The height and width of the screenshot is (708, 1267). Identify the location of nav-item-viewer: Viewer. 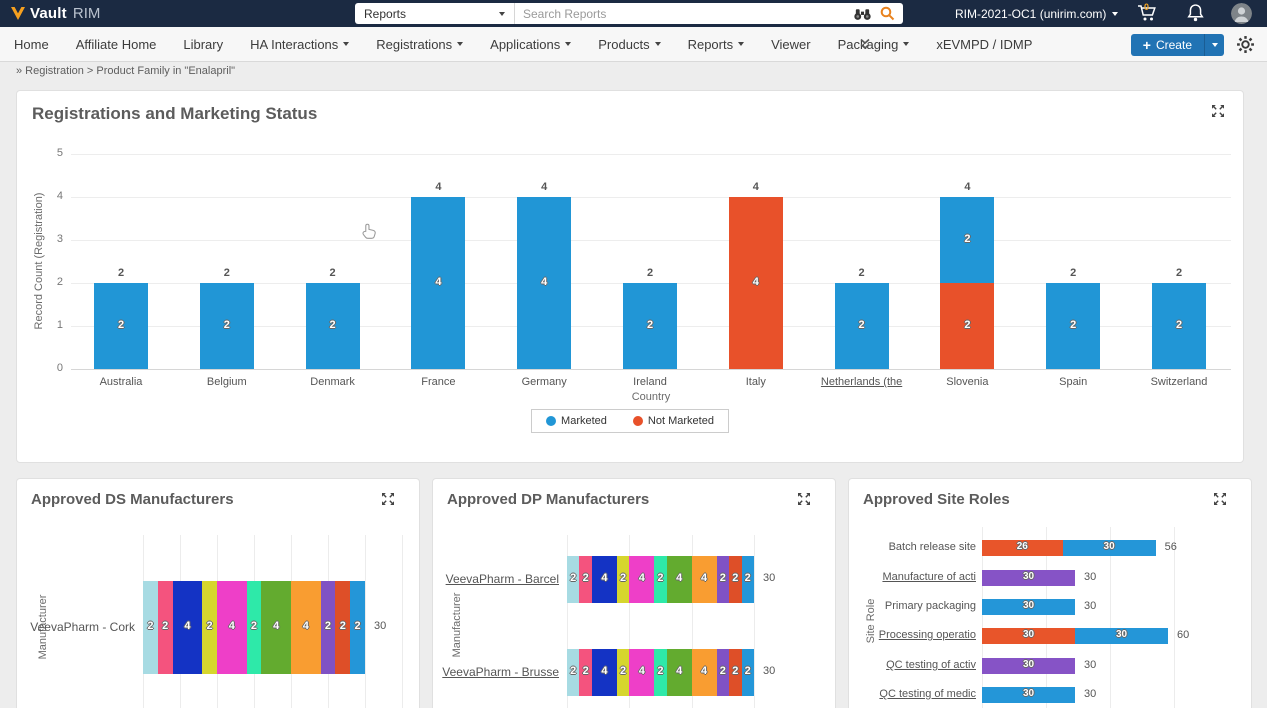
(791, 44).